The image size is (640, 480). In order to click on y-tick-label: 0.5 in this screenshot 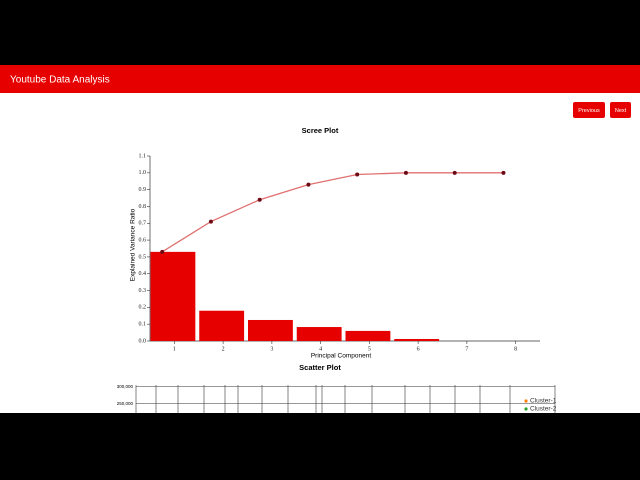, I will do `click(143, 257)`.